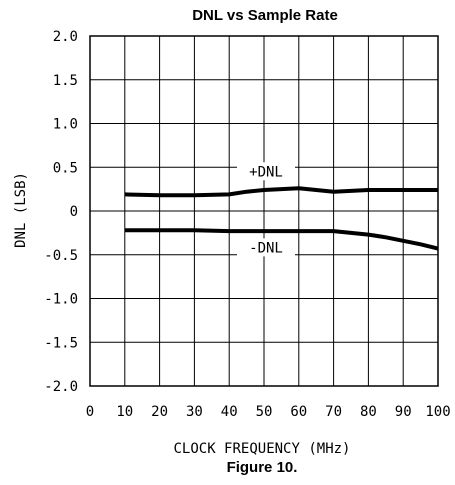 This screenshot has height=485, width=455. What do you see at coordinates (262, 467) in the screenshot?
I see `figure-caption: Figure 10.` at bounding box center [262, 467].